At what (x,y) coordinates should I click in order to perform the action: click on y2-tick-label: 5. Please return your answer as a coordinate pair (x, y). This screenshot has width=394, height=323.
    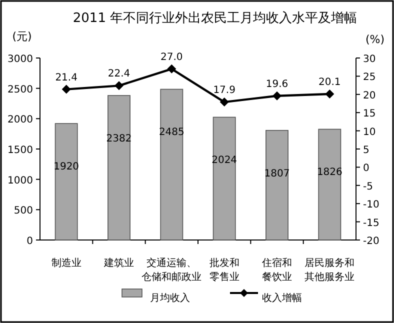
    Looking at the image, I should click on (366, 150).